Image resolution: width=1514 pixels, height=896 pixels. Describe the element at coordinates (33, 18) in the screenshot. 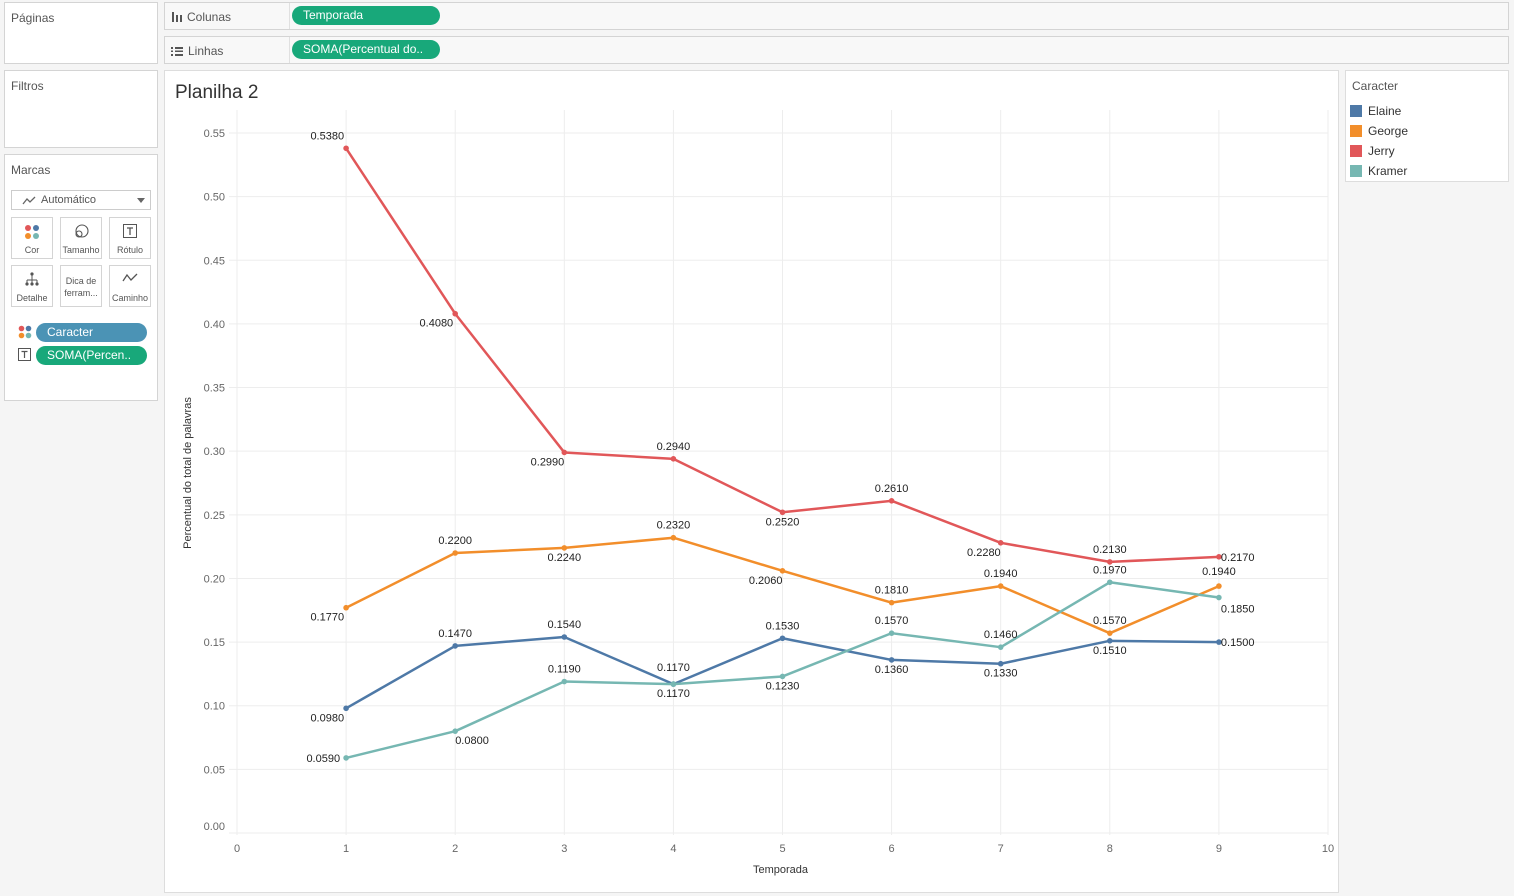

I see `pages-title: Páginas` at that location.